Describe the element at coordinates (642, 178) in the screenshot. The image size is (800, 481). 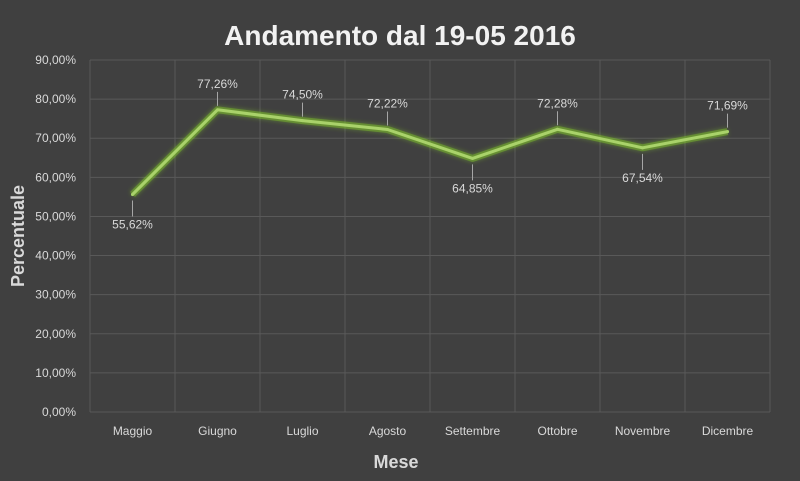
I see `data-label: 67,54%` at that location.